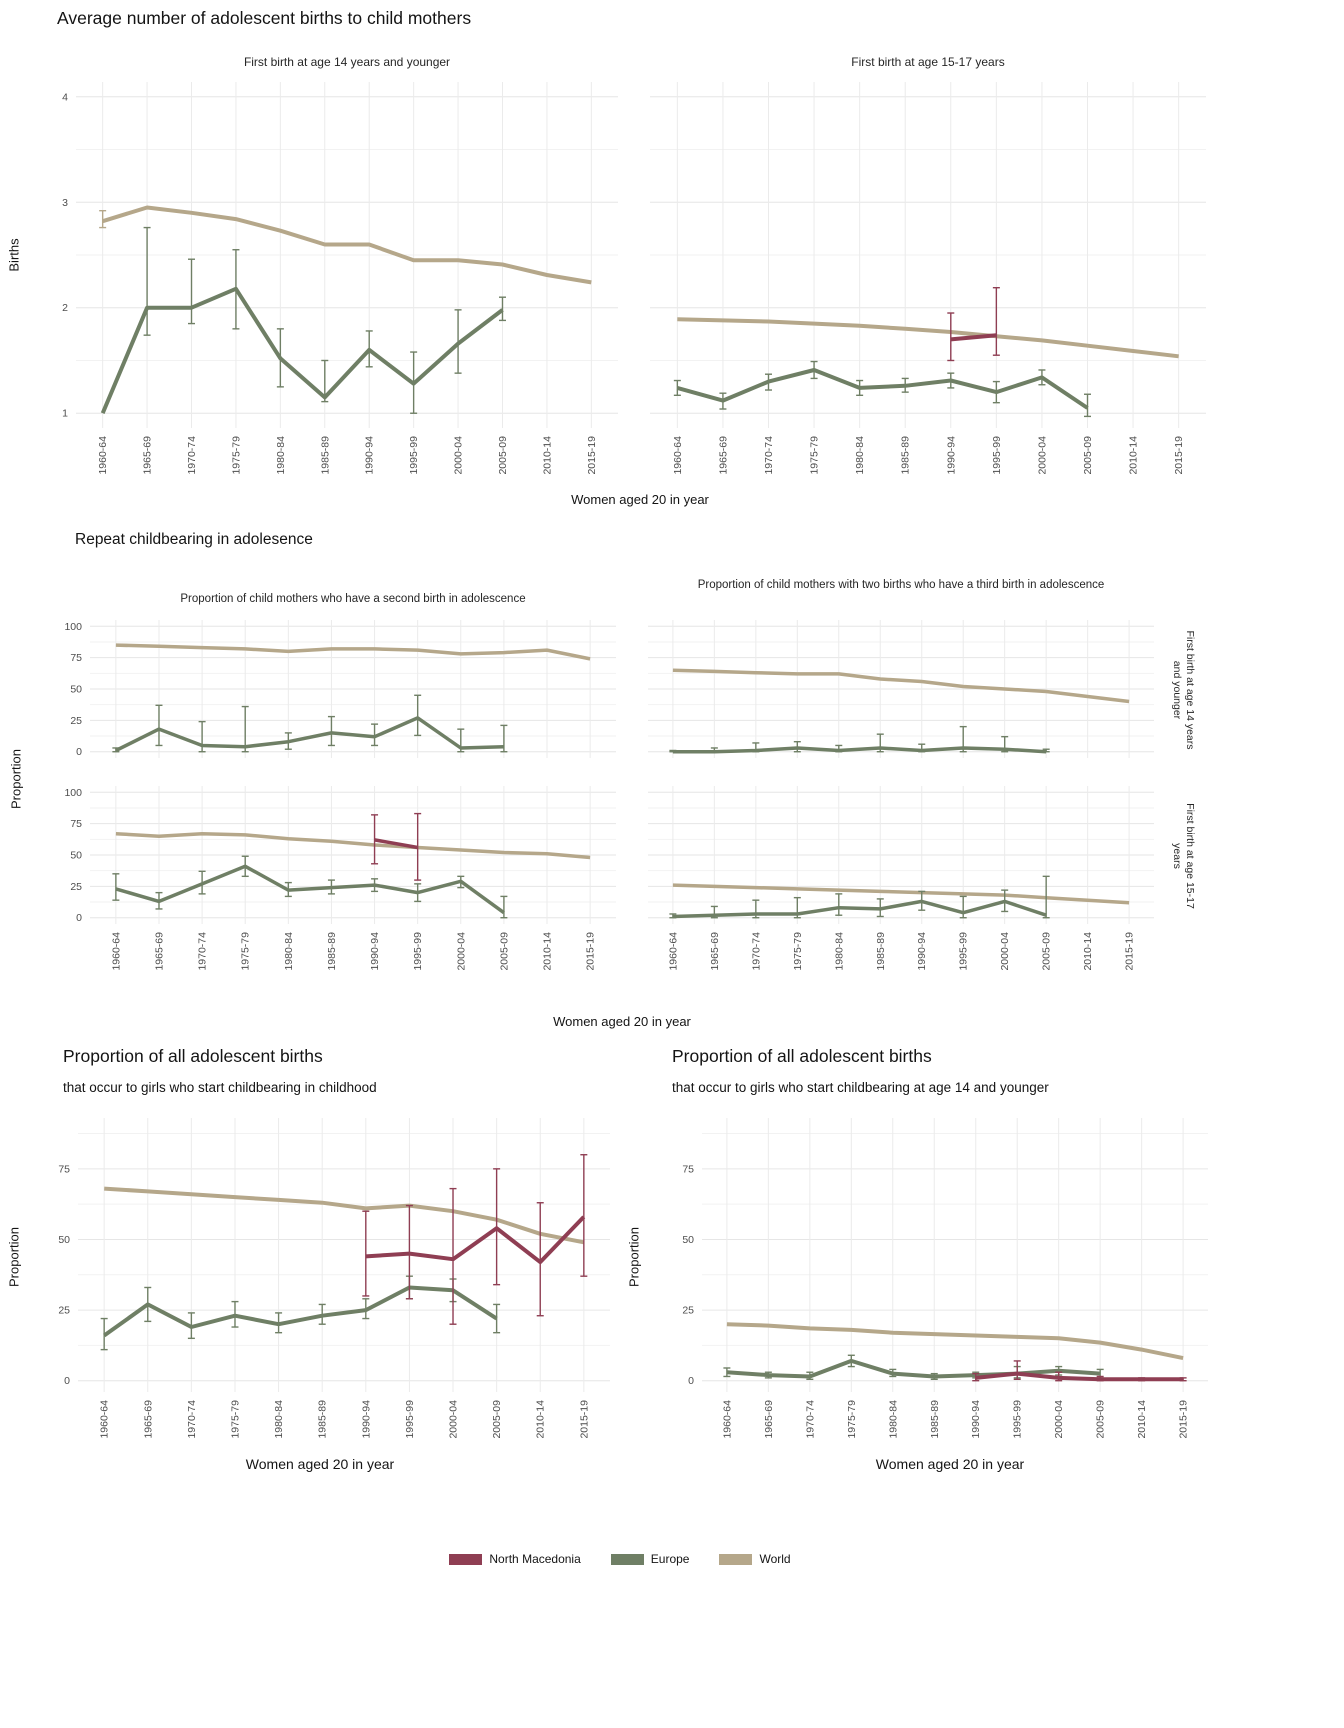 This screenshot has width=1344, height=1728. I want to click on legend: North Macedonia Europe World, so click(620, 1559).